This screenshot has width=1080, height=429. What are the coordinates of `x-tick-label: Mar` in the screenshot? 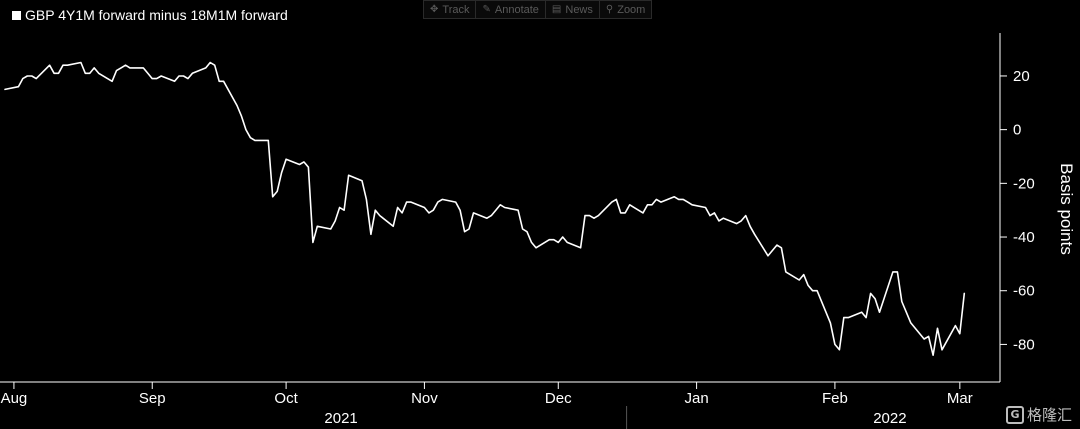 It's located at (960, 398).